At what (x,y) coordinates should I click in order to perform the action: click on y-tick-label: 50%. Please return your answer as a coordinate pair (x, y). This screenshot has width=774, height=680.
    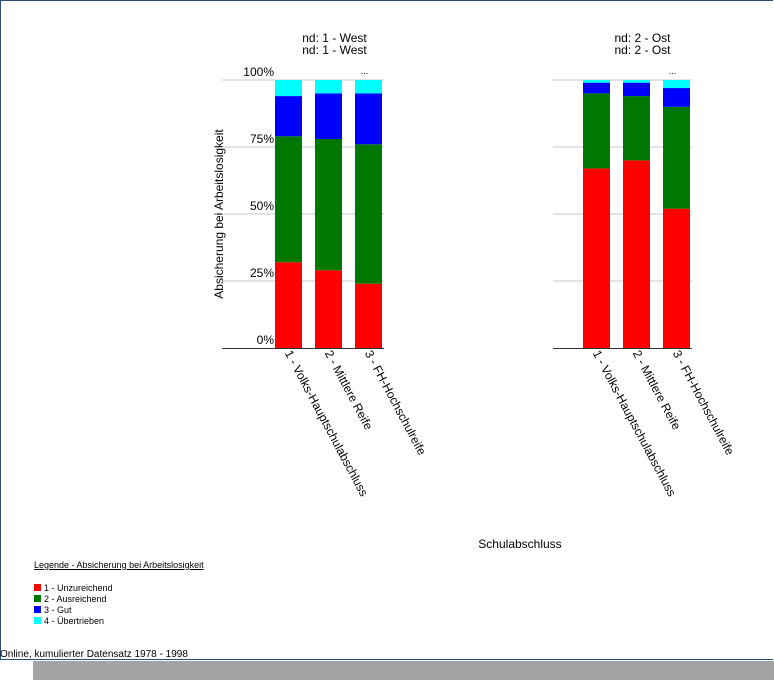
    Looking at the image, I should click on (262, 206).